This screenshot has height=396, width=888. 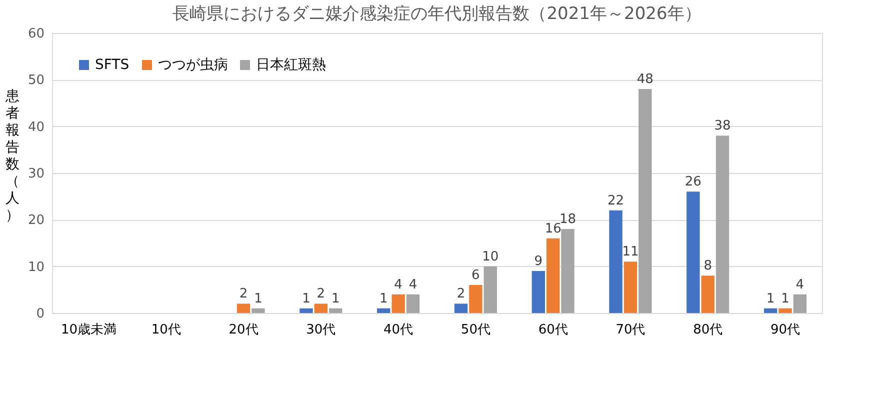 I want to click on x-tick-label: 50代, so click(x=475, y=330).